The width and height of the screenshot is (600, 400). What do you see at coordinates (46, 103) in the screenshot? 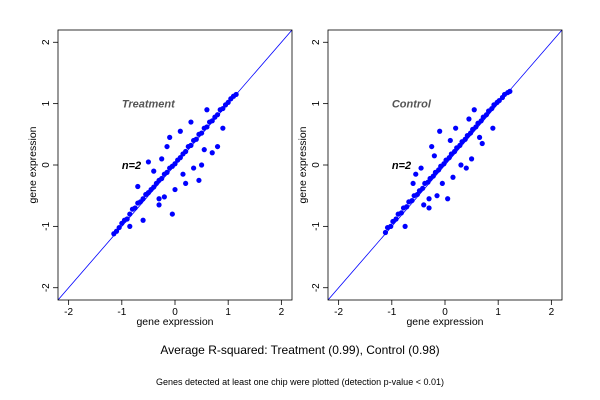
I see `panel-1-ytick-label: 1` at bounding box center [46, 103].